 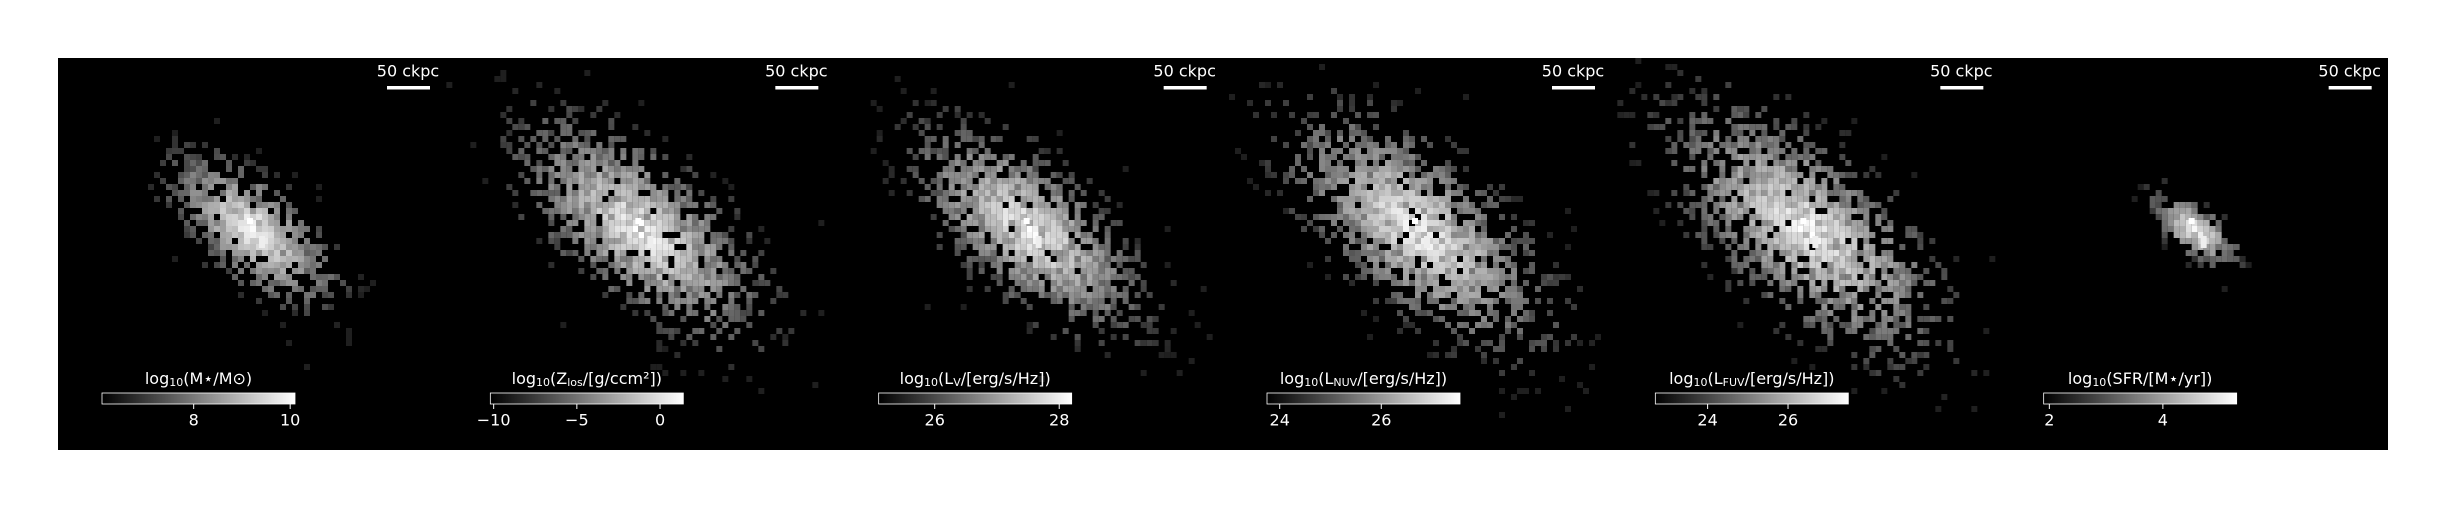 I want to click on colorbar-tick-label: 26, so click(x=1788, y=420).